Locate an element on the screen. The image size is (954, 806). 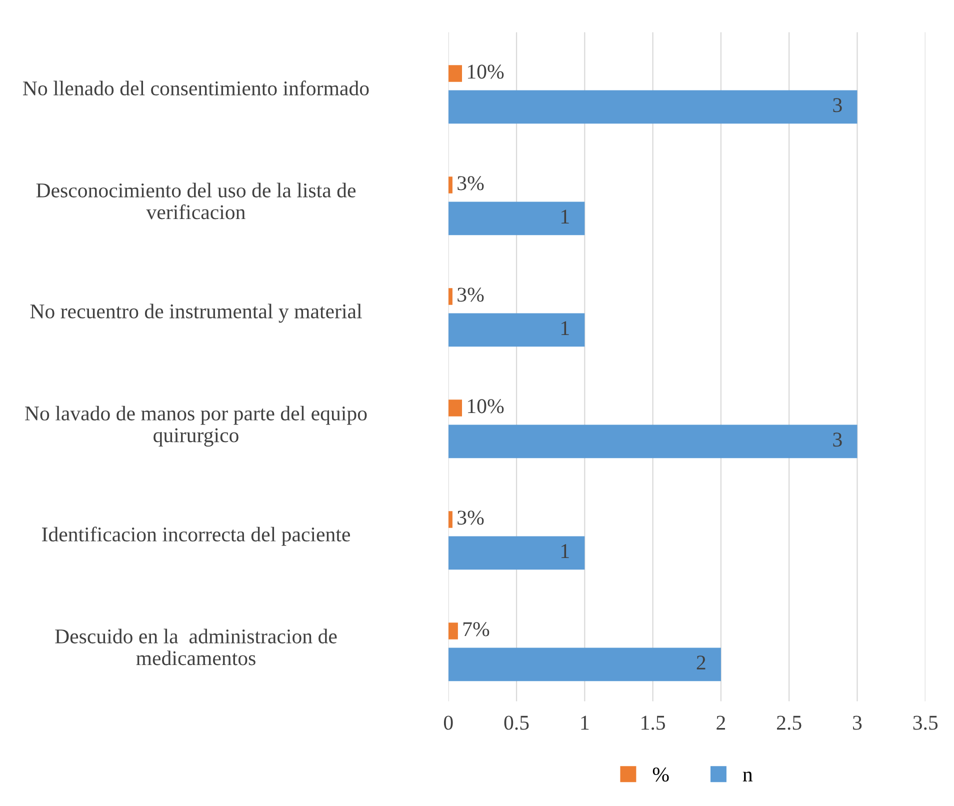
y-tick-label: No lavado de manos por parte del equipo quirurgico is located at coordinates (196, 426).